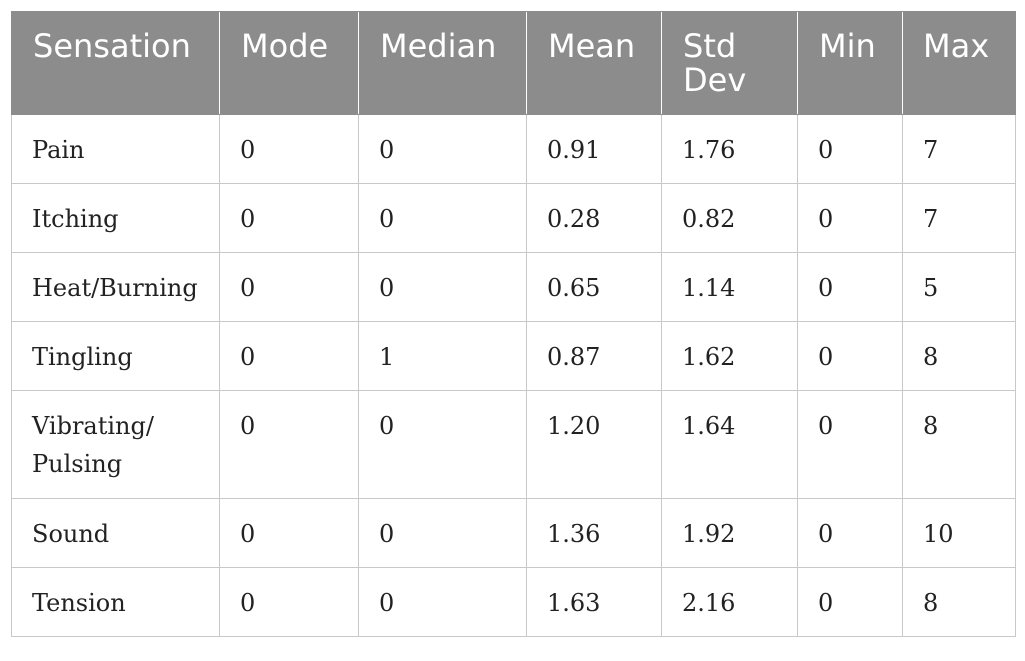 Image resolution: width=1025 pixels, height=661 pixels. Describe the element at coordinates (594, 63) in the screenshot. I see `column-header-mean: Mean` at that location.